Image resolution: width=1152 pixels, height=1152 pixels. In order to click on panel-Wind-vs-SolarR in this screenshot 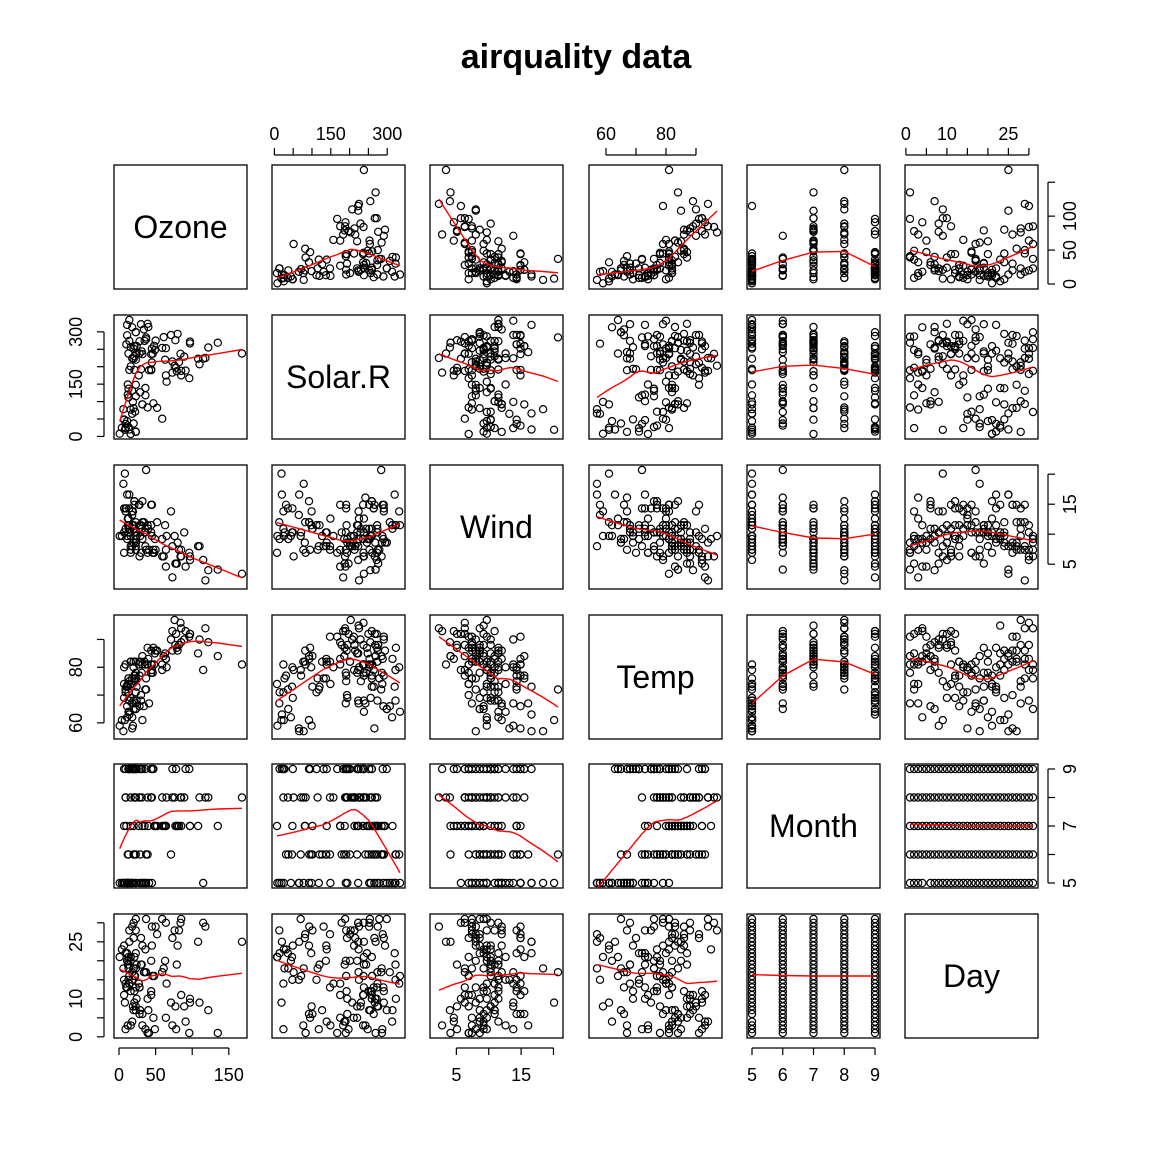, I will do `click(338, 527)`.